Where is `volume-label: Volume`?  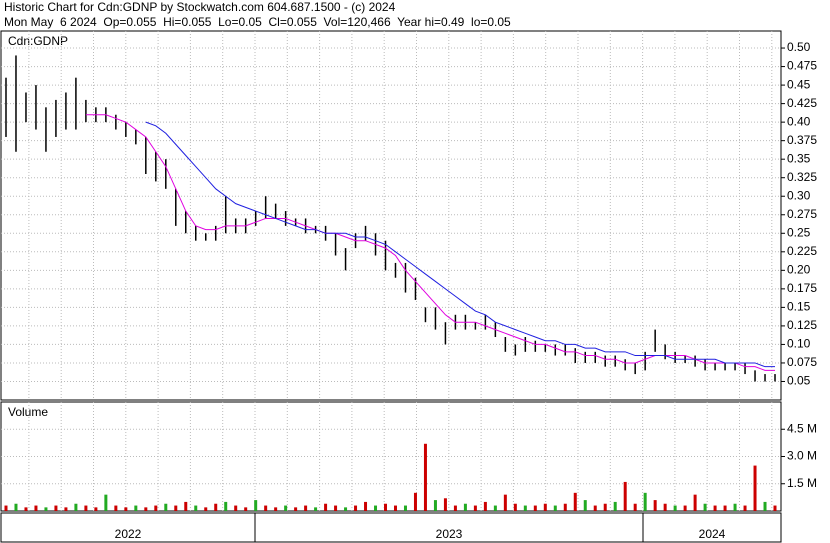
volume-label: Volume is located at coordinates (28, 412).